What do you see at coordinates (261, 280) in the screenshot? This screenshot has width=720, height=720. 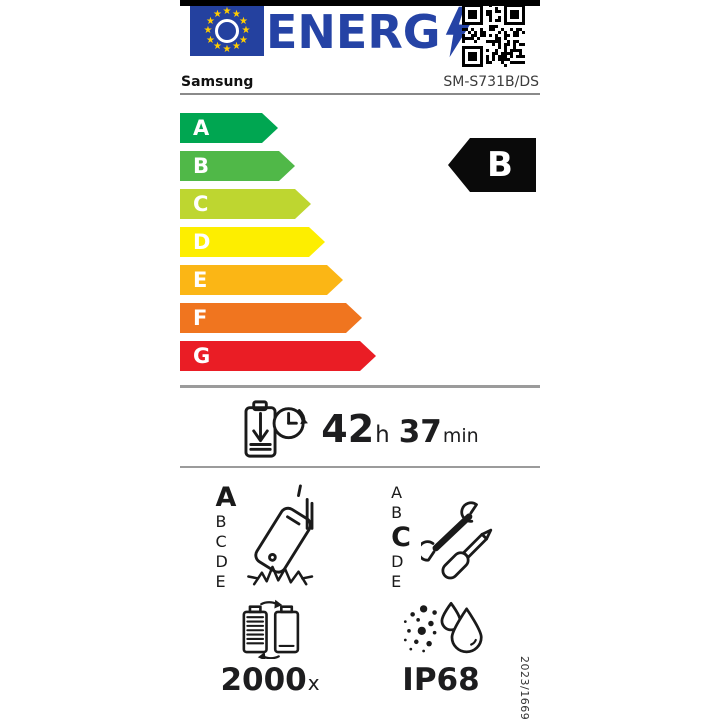 I see `class-arrow-e: E` at bounding box center [261, 280].